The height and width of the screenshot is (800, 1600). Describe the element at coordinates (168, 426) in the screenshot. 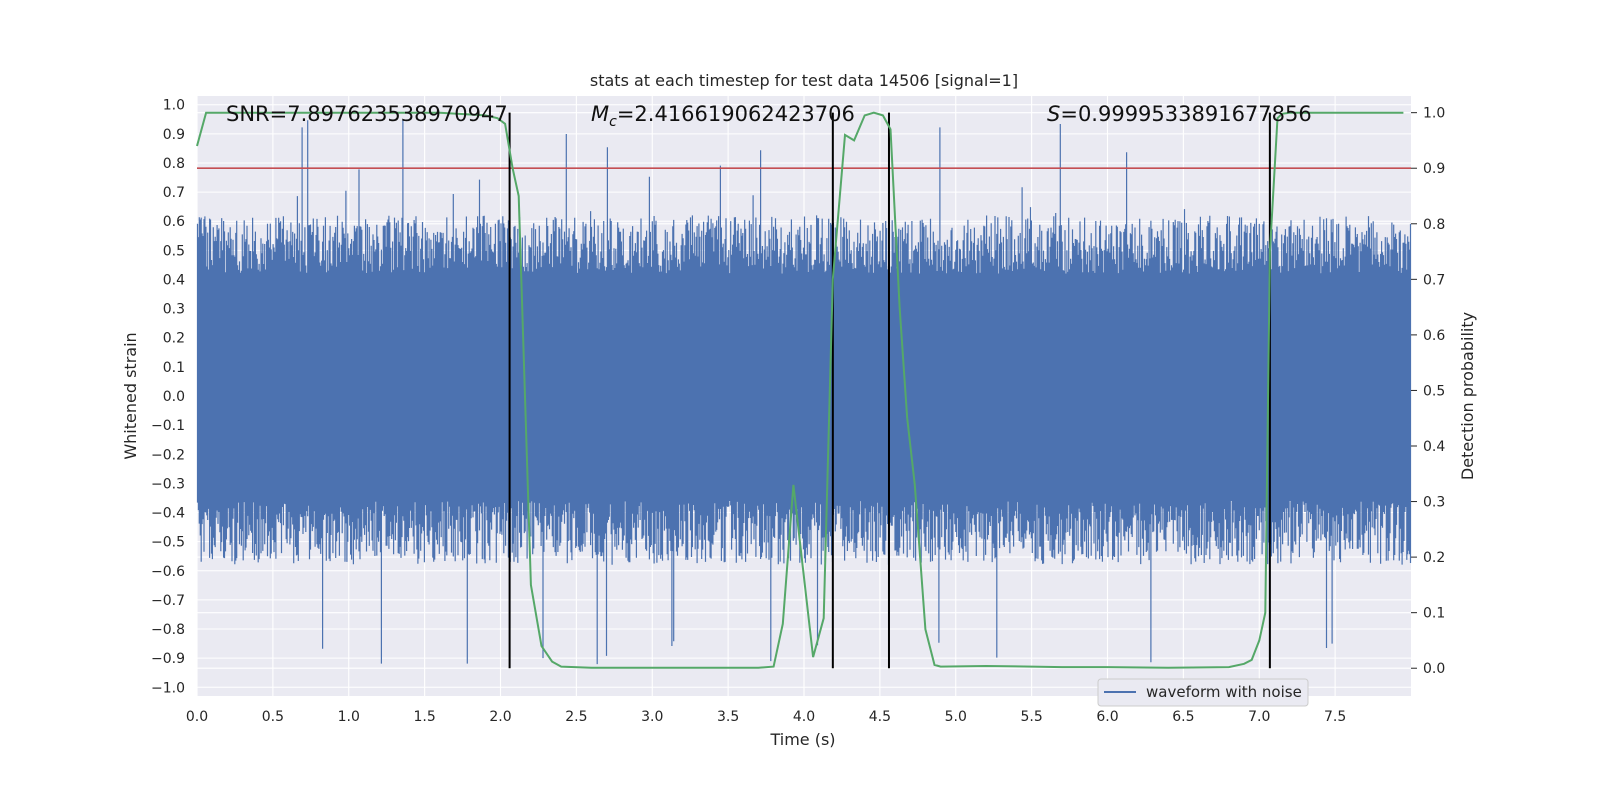

I see `y-tick-label: −0.1` at that location.